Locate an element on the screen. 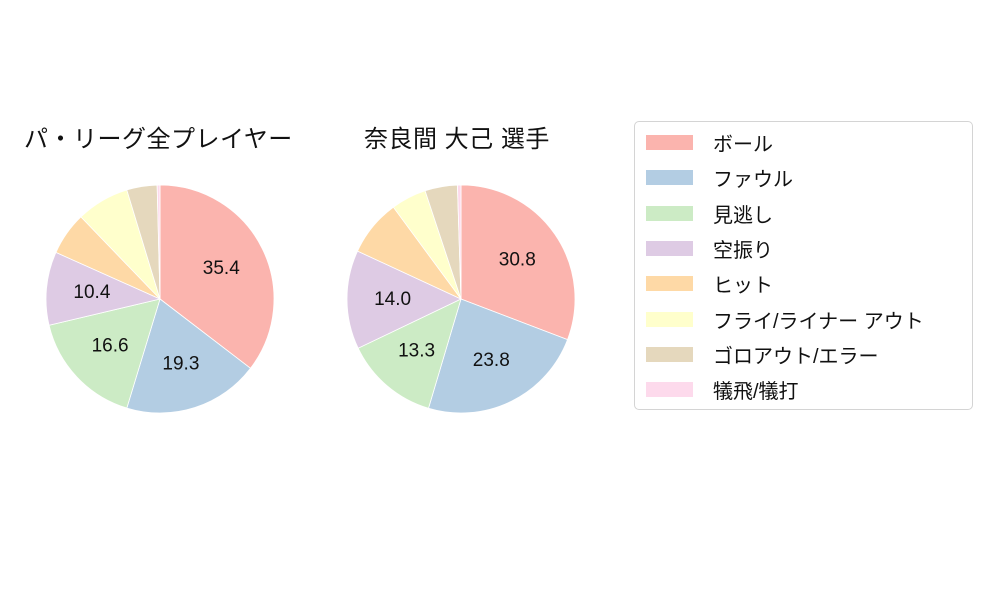  pie-value-label: 10.4 is located at coordinates (91, 292).